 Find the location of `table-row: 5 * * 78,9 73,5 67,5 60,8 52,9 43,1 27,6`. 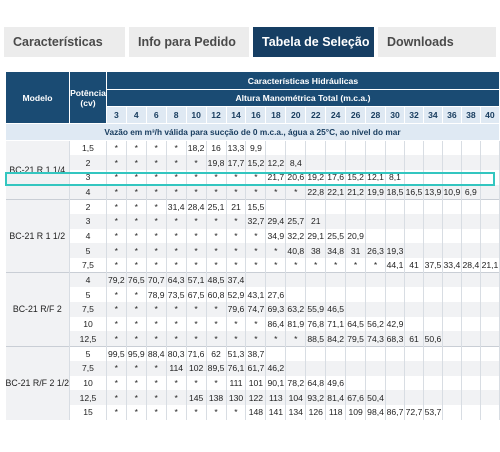

table-row: 5 * * 78,9 73,5 67,5 60,8 52,9 43,1 27,6 is located at coordinates (253, 295).